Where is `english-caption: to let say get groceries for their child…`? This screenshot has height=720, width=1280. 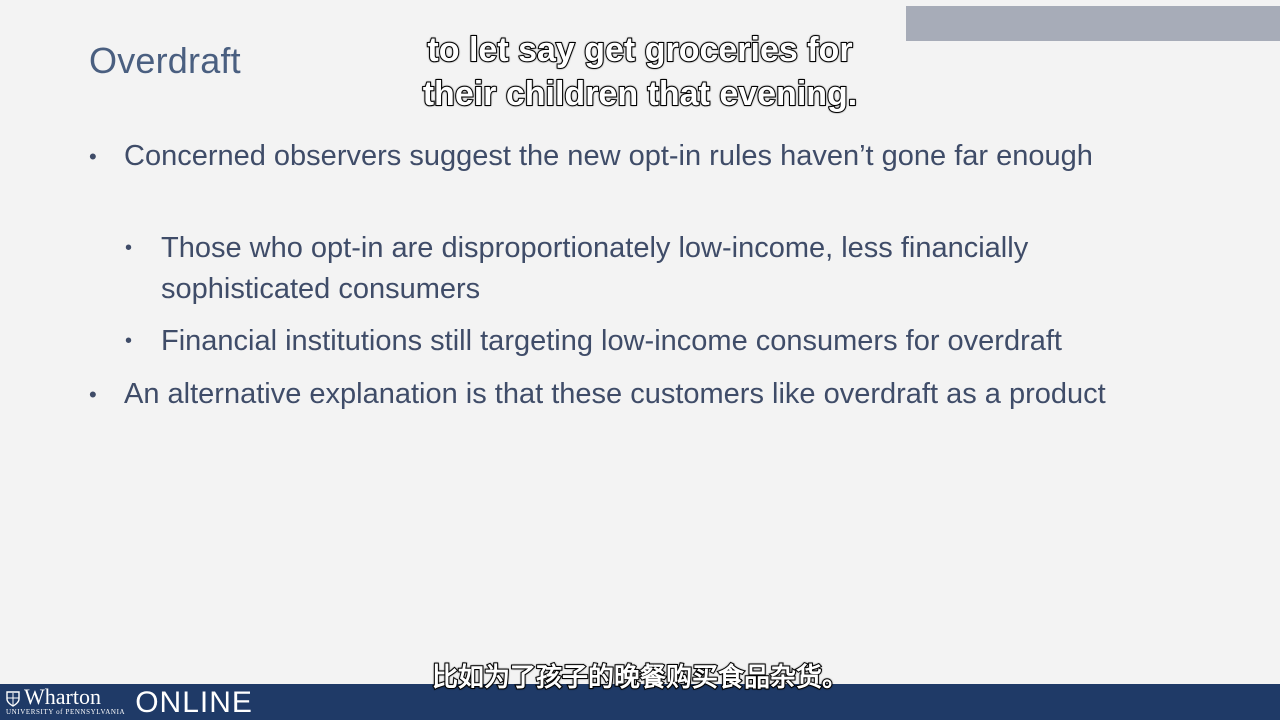 english-caption: to let say get groceries for their child… is located at coordinates (640, 72).